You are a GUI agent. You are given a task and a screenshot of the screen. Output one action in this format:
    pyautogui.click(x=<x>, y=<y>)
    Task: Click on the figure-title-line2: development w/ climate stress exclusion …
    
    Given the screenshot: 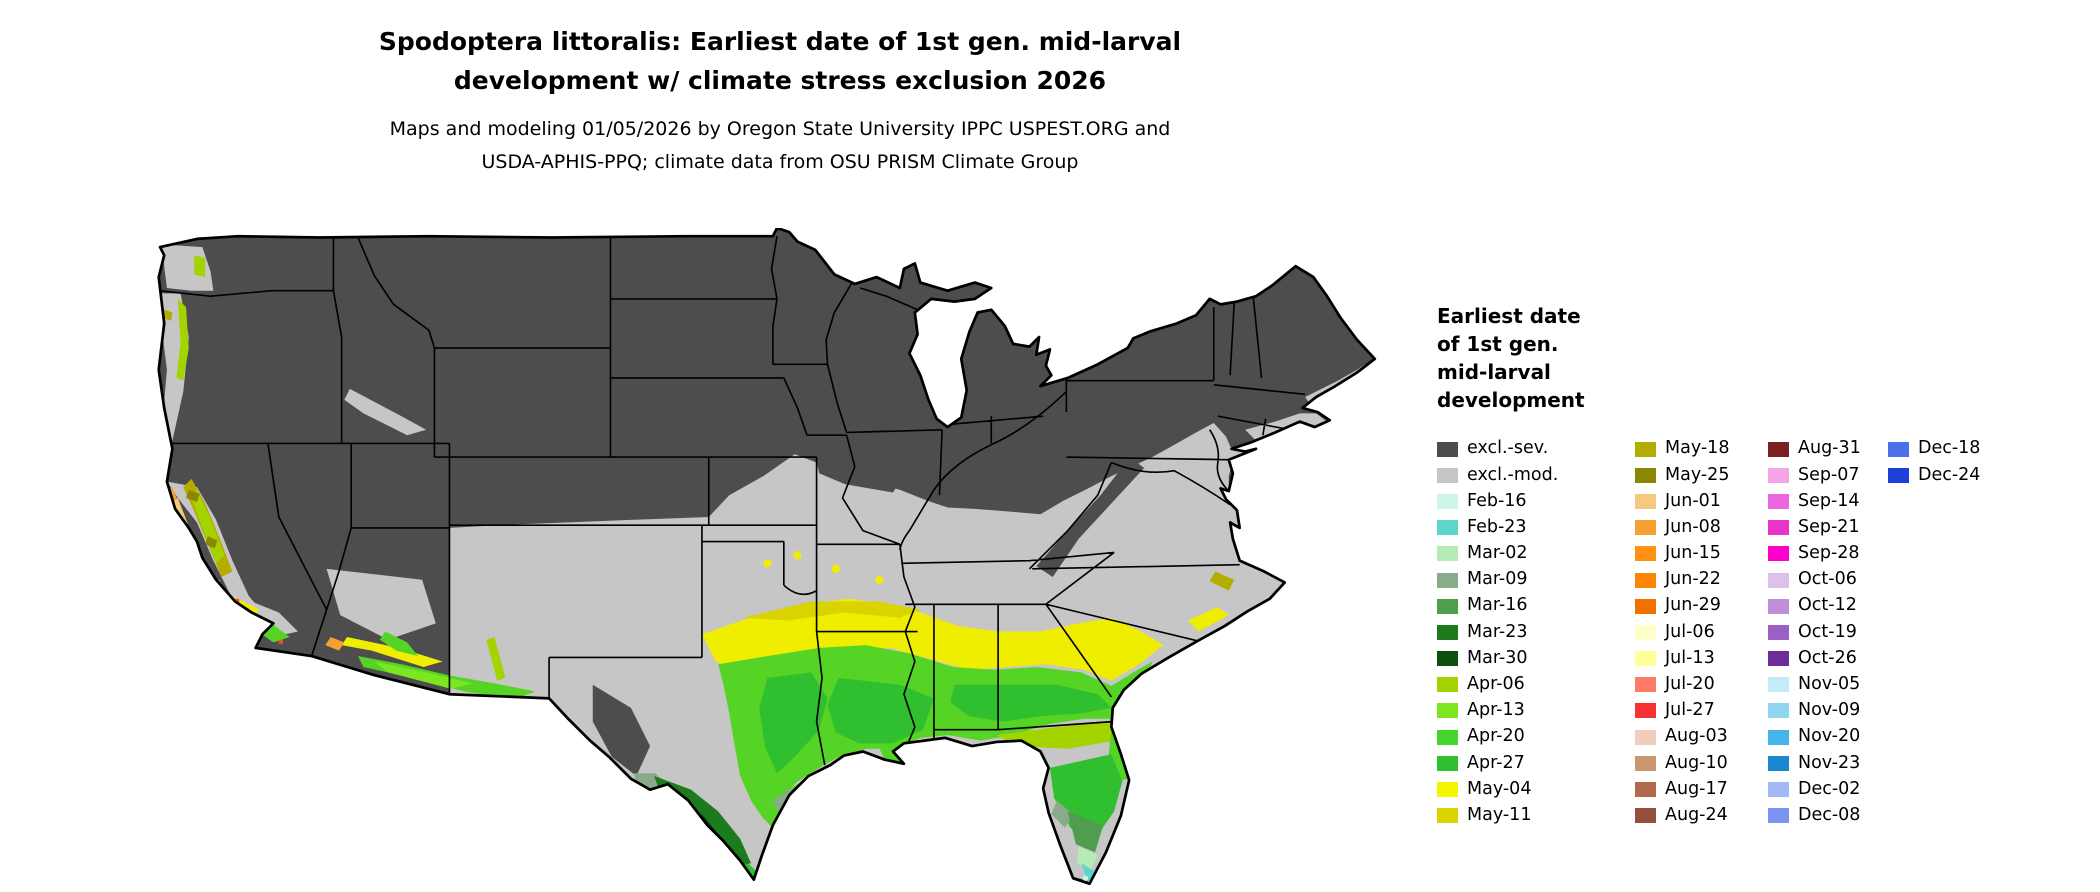 What is the action you would take?
    pyautogui.click(x=780, y=80)
    